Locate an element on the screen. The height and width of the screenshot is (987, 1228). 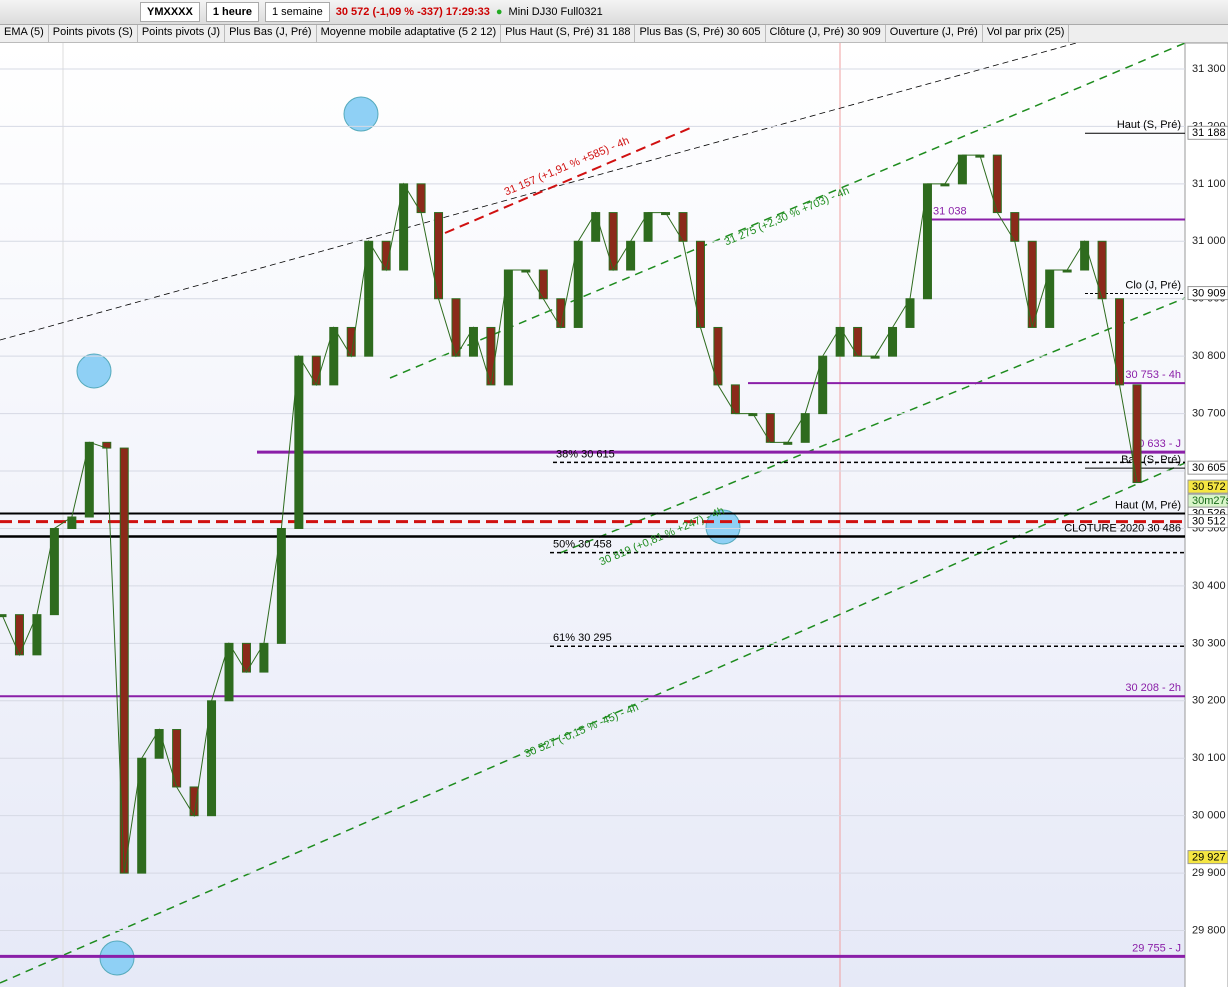
level-label: 61% 30 295 is located at coordinates (582, 638).